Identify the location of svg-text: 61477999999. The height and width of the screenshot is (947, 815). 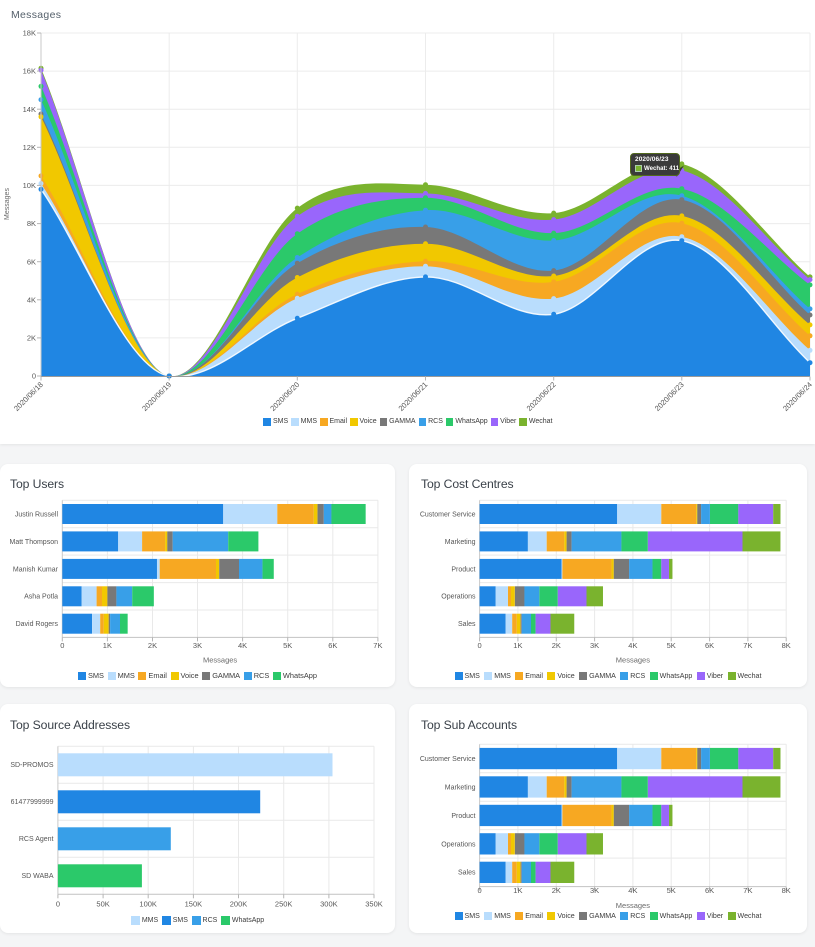
(32, 802).